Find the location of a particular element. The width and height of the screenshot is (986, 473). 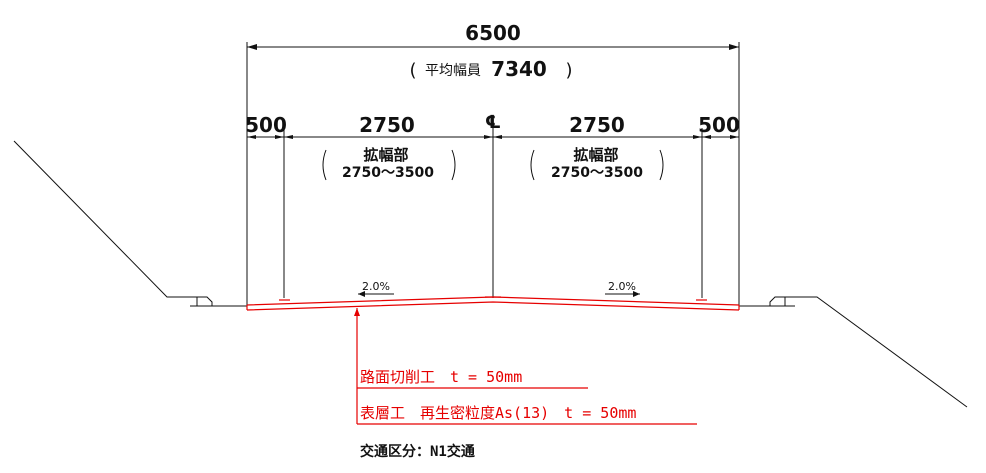

slope-right: 2.0% is located at coordinates (622, 288).